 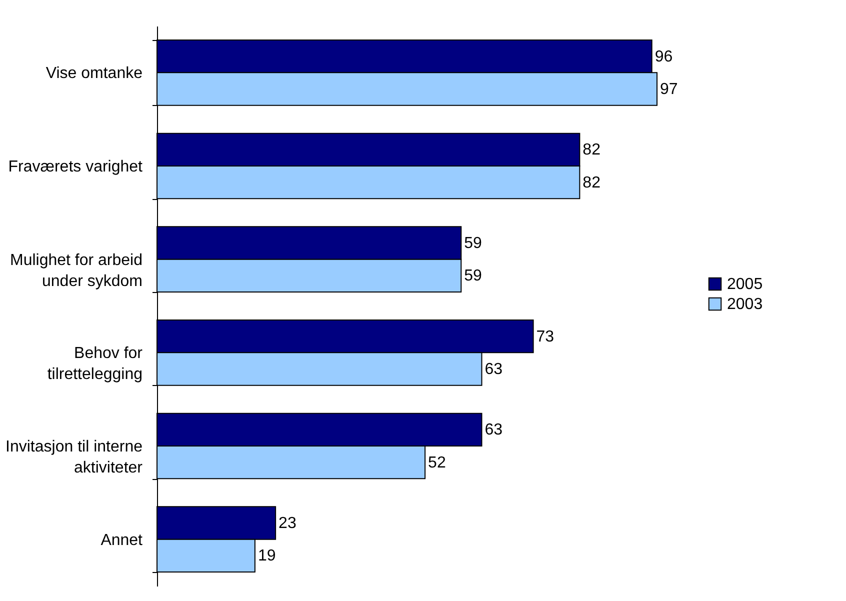 I want to click on y-tick-label: Behov for tilrettelegging, so click(x=95, y=364).